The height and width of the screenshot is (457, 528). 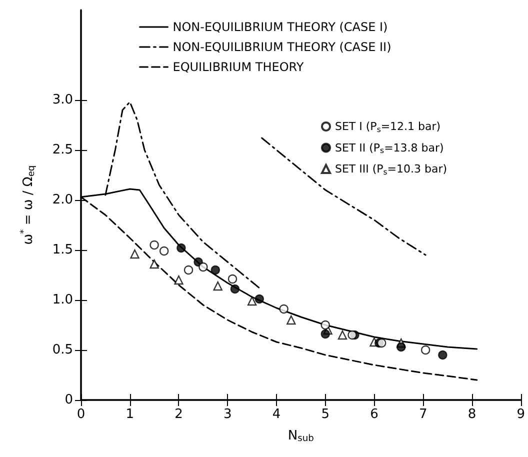 What do you see at coordinates (68, 400) in the screenshot?
I see `y-tick-label: 0` at bounding box center [68, 400].